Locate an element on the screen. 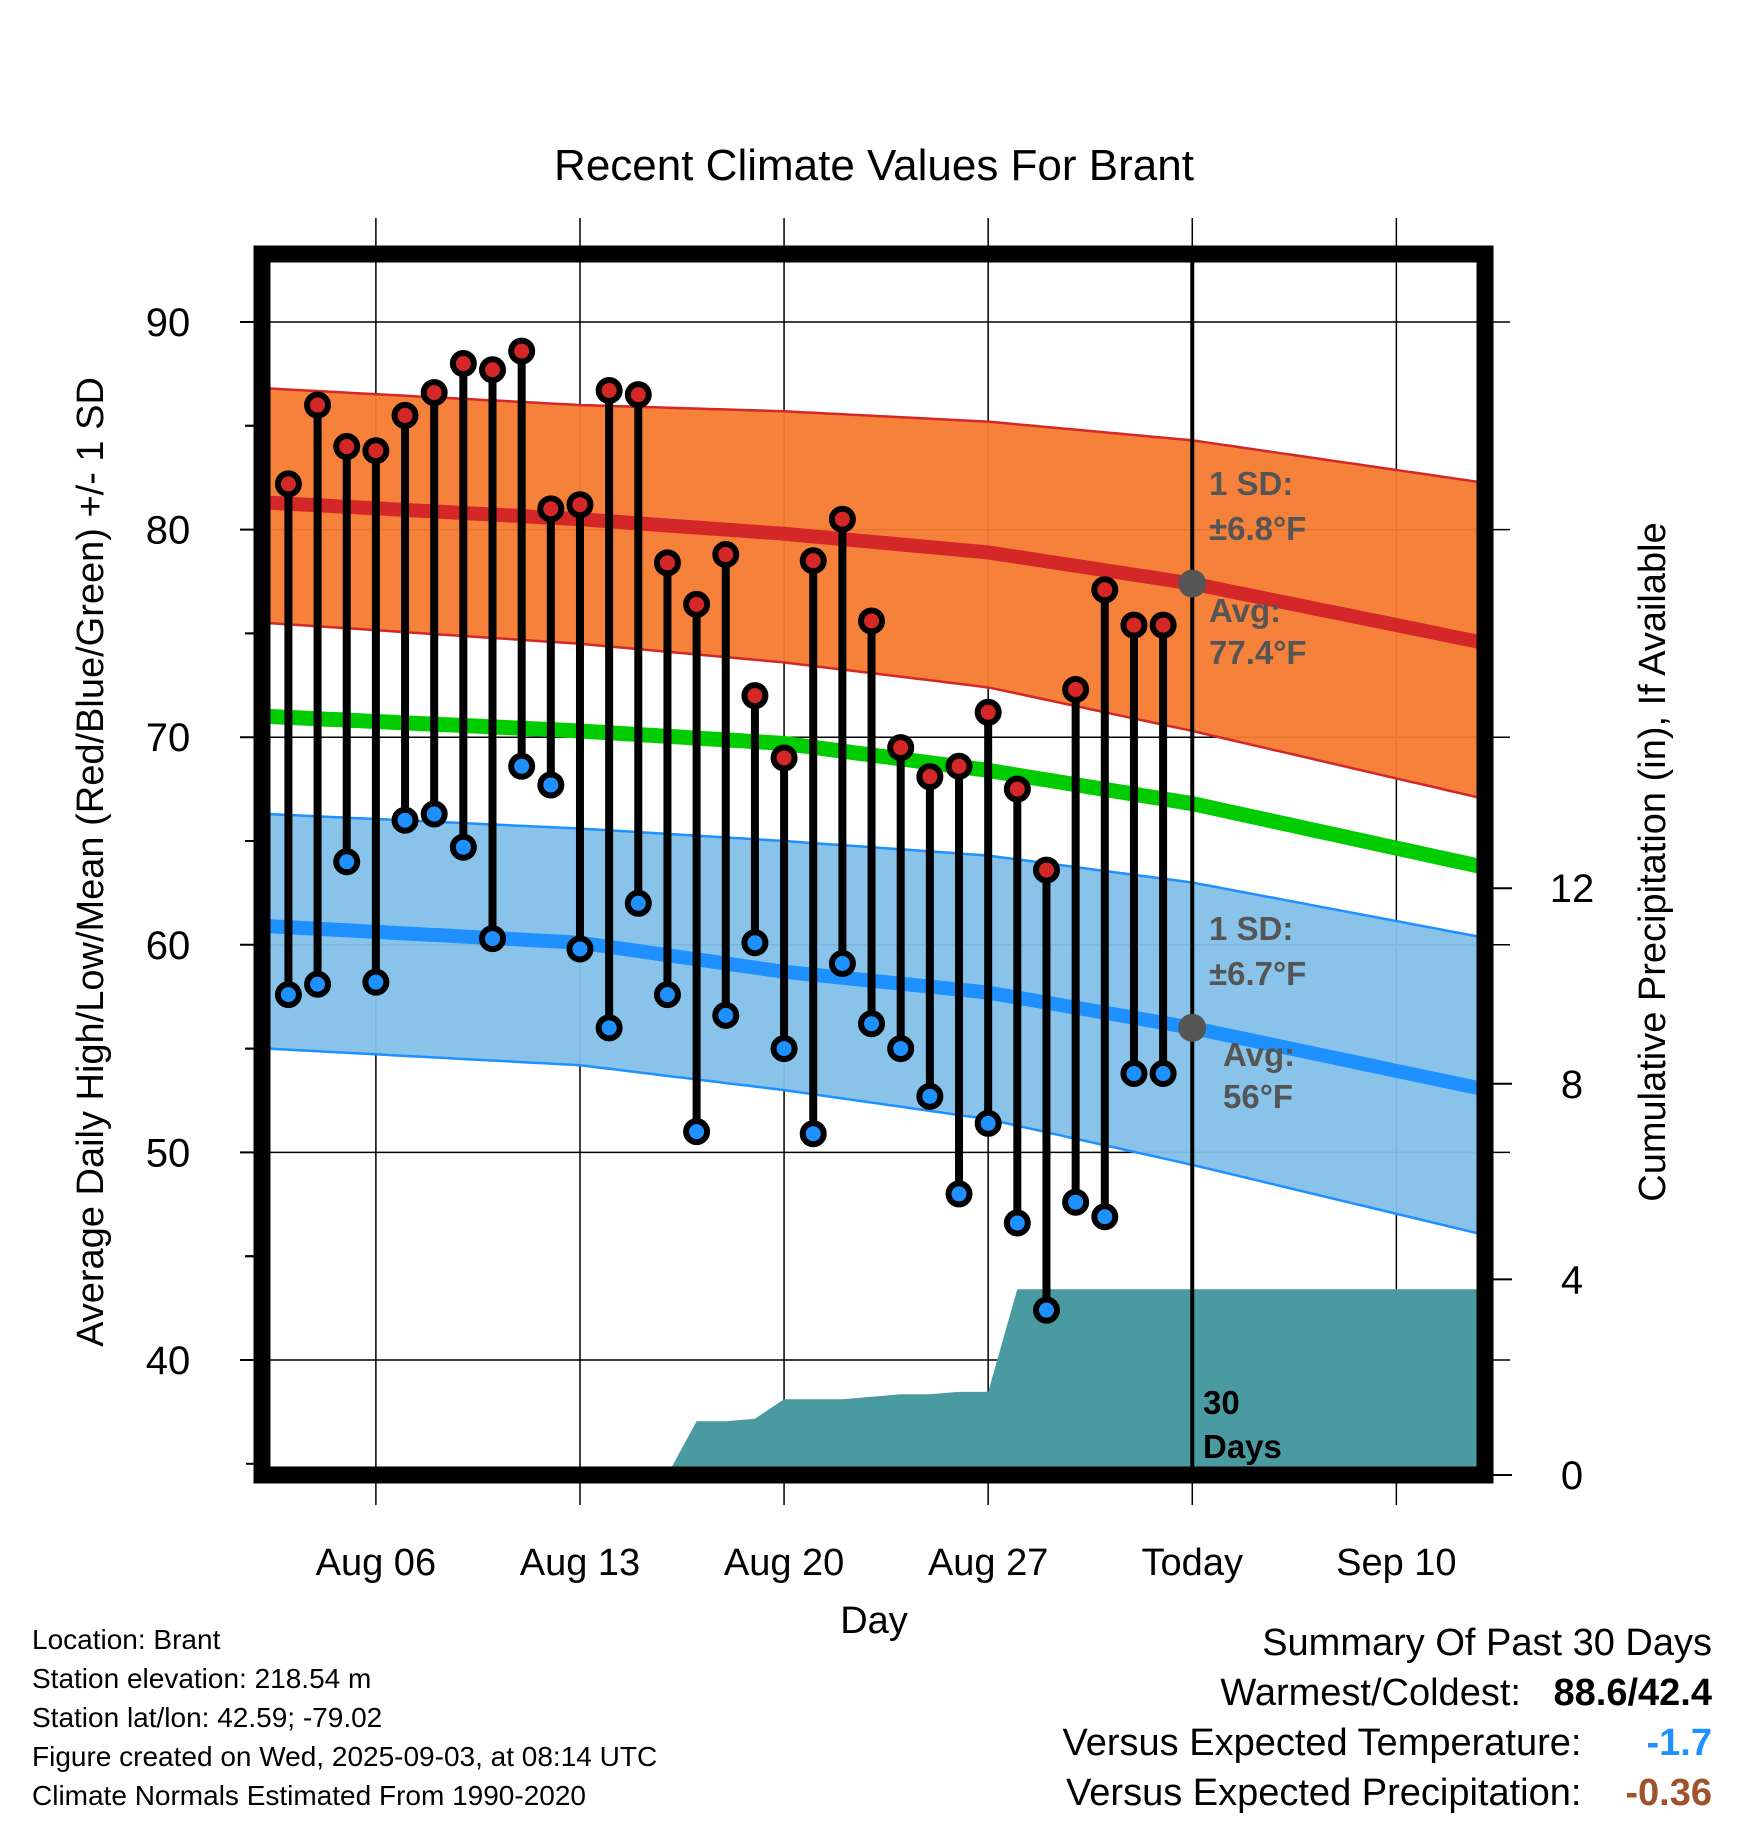 This screenshot has height=1828, width=1748. normals-text: Climate Normals Estimated From 1990-2020 is located at coordinates (309, 1795).